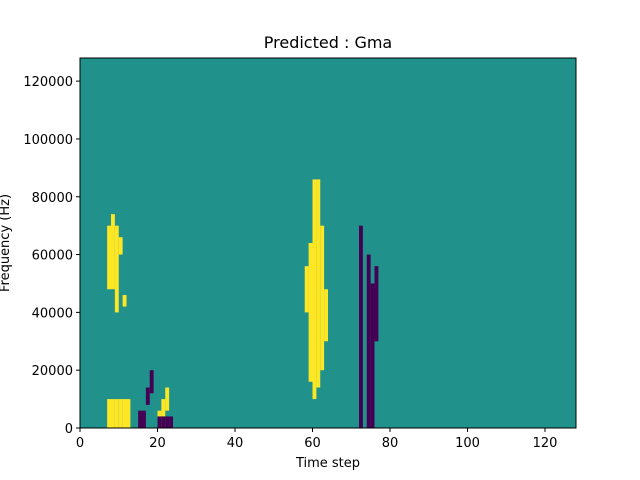 The image size is (640, 480). What do you see at coordinates (52, 371) in the screenshot?
I see `y-tick-label: 20000` at bounding box center [52, 371].